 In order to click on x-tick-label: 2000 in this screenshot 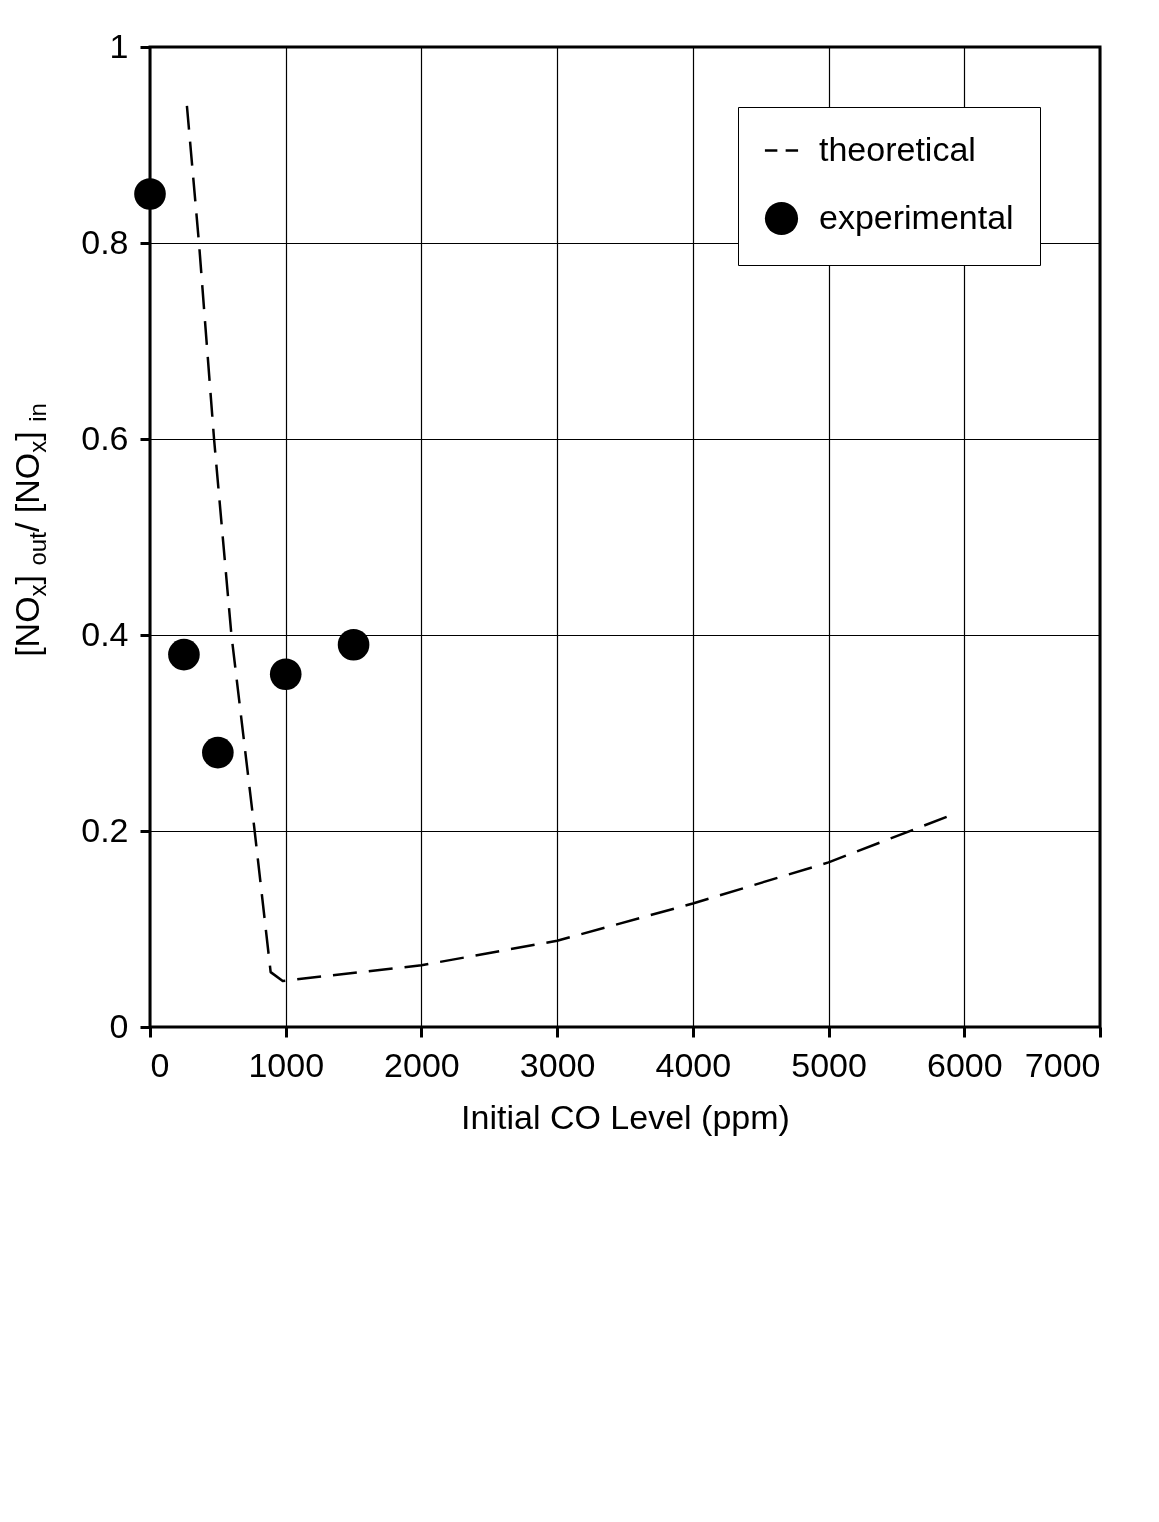, I will do `click(422, 1064)`.